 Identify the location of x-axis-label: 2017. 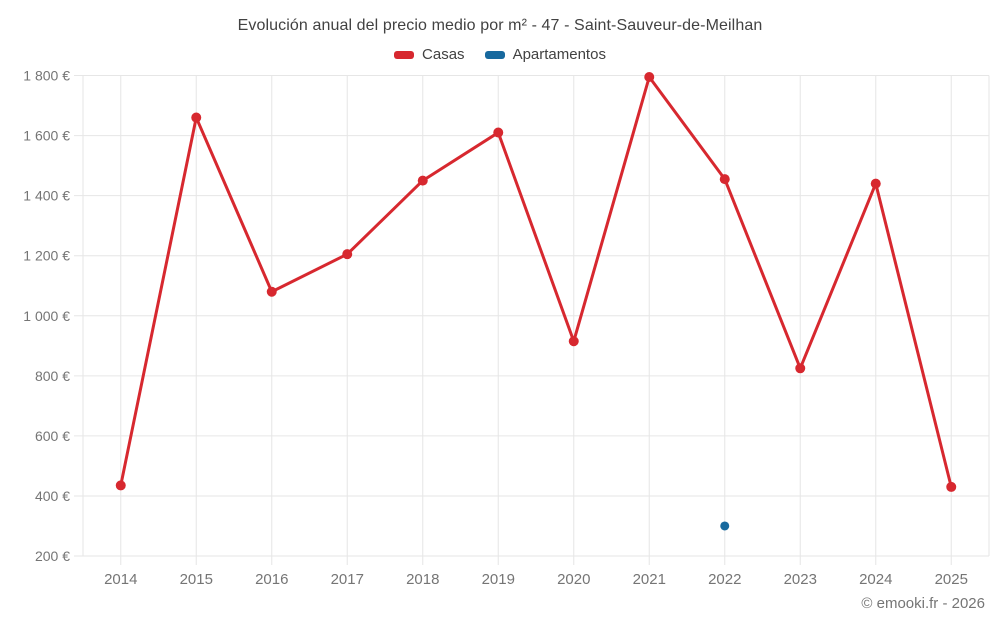
(347, 579).